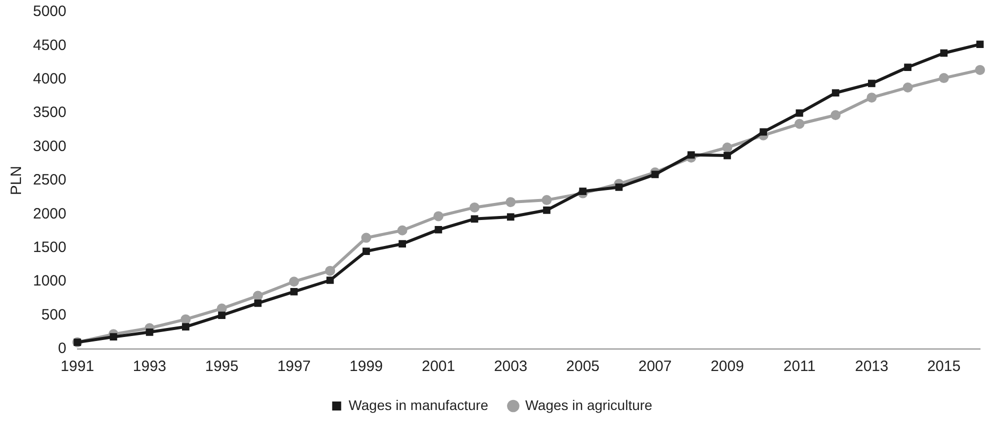 The width and height of the screenshot is (992, 427). What do you see at coordinates (439, 367) in the screenshot?
I see `x-tick-label: 2001` at bounding box center [439, 367].